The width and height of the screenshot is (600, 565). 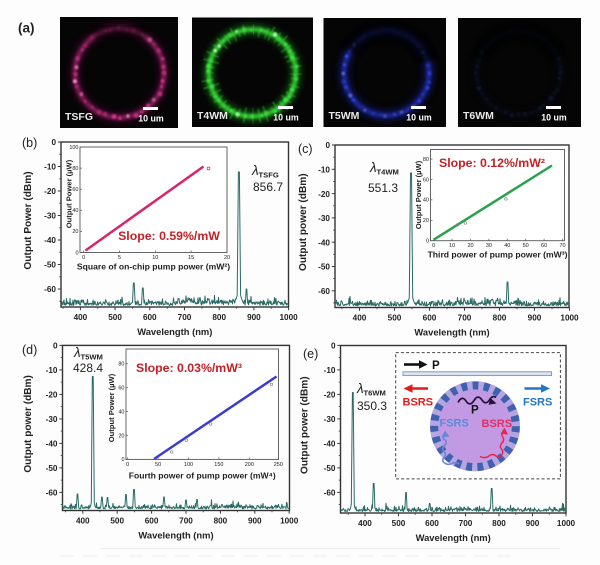 I want to click on svg-text: Slope: 0.03%/mW³, so click(x=189, y=368).